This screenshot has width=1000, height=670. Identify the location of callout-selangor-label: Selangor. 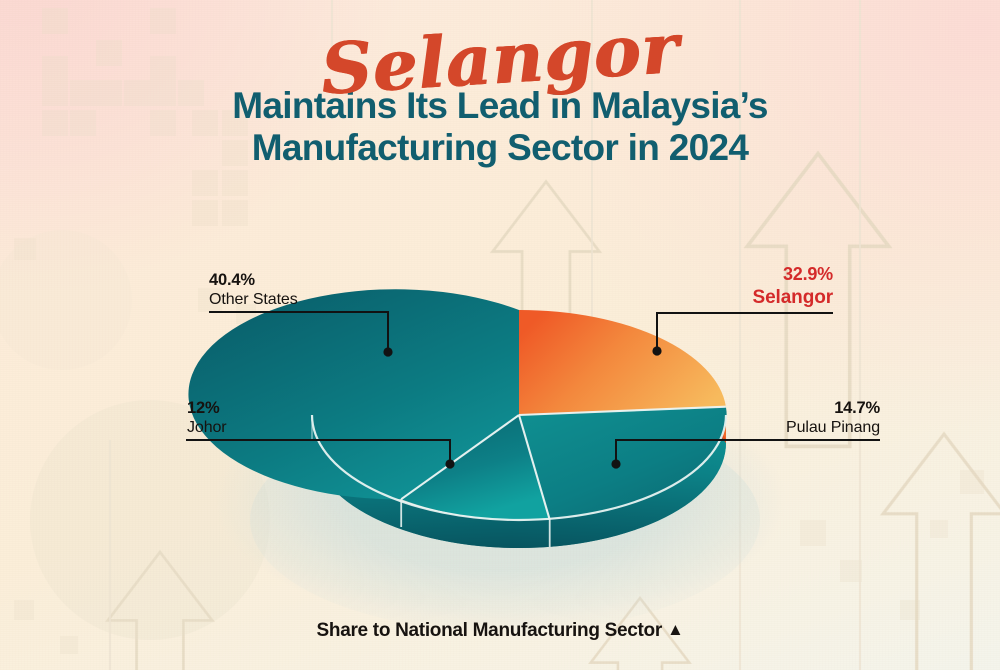
(793, 297).